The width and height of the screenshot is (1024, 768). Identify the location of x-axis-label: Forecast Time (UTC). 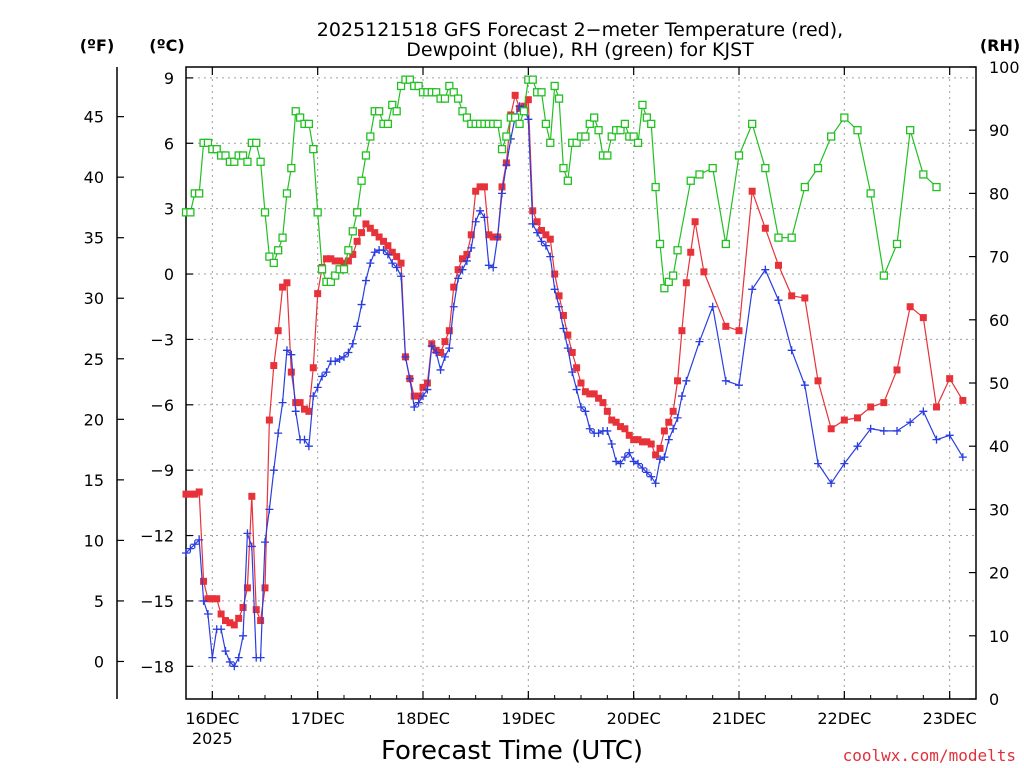
(512, 751).